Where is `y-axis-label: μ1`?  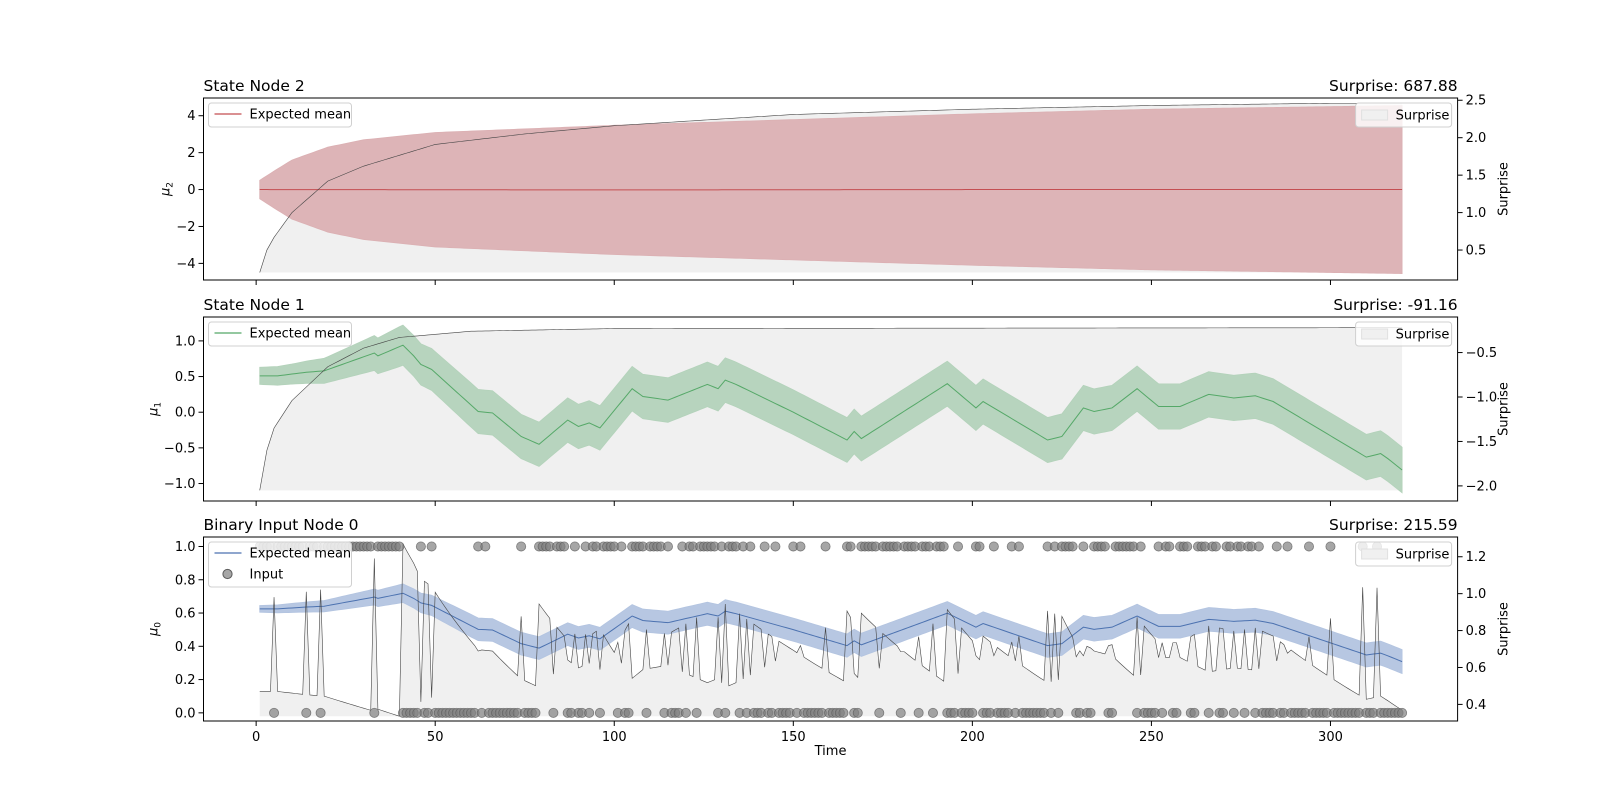 y-axis-label: μ1 is located at coordinates (155, 409).